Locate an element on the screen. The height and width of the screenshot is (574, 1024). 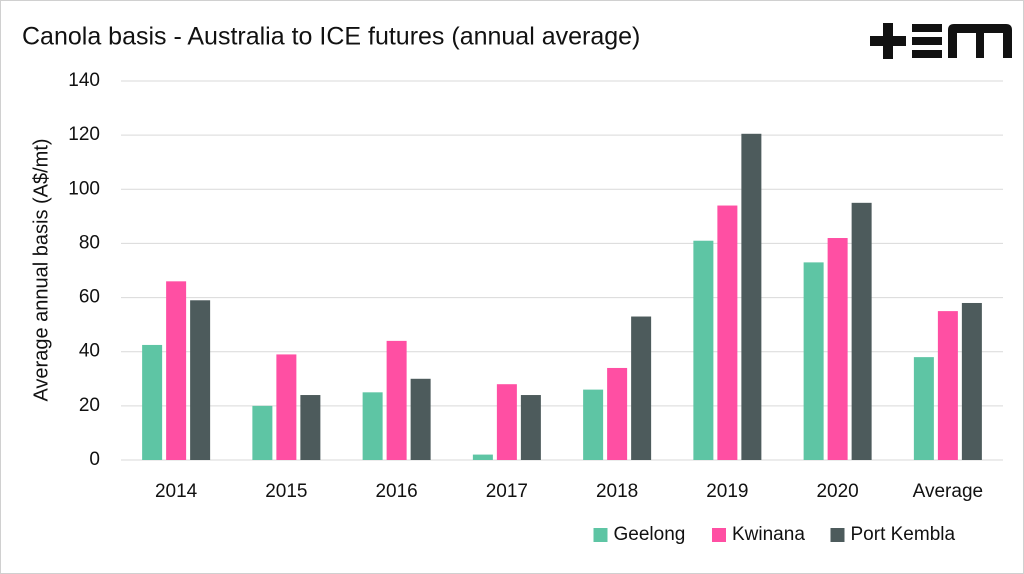
x-tick-label: Average is located at coordinates (948, 491).